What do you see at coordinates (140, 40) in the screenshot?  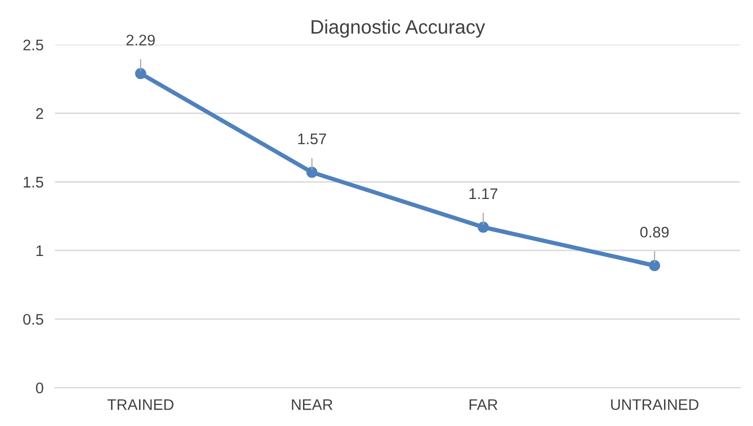 I see `data-label: 2.29` at bounding box center [140, 40].